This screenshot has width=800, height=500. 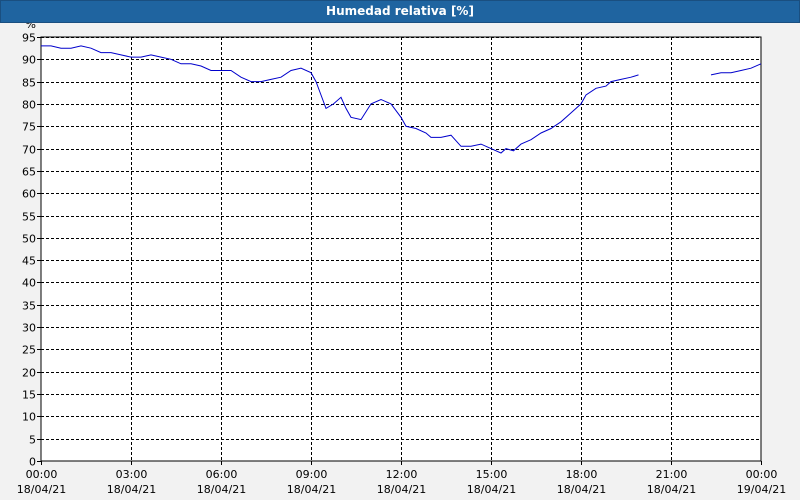 What do you see at coordinates (32, 462) in the screenshot?
I see `y-tick-label: 0` at bounding box center [32, 462].